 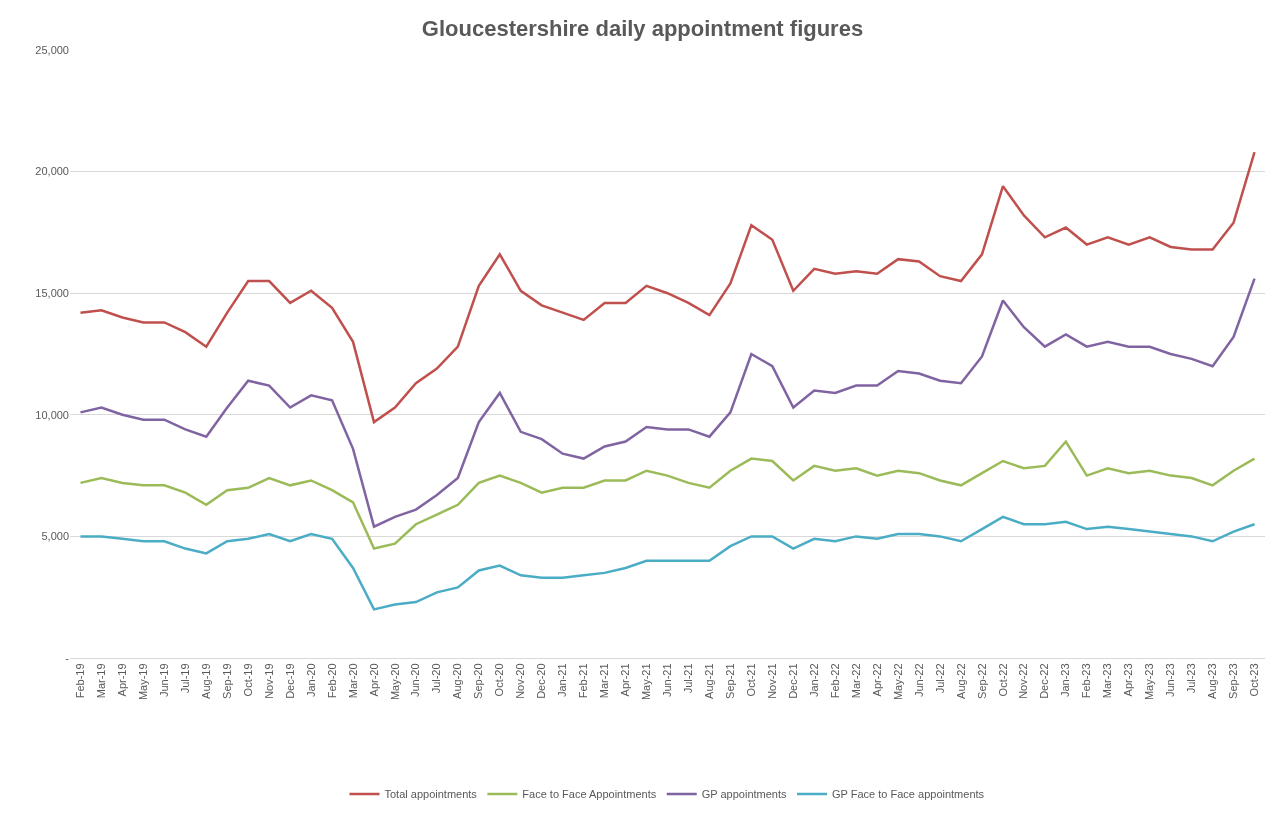 What do you see at coordinates (855, 681) in the screenshot?
I see `x-tick-label: Mar-22` at bounding box center [855, 681].